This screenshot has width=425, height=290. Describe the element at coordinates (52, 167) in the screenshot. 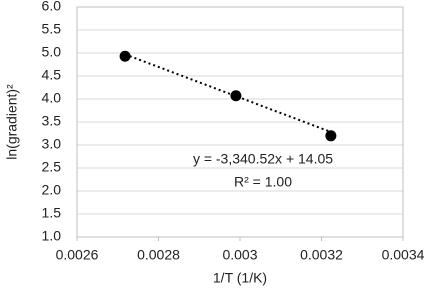

I see `y-tick-label: 2.5` at that location.